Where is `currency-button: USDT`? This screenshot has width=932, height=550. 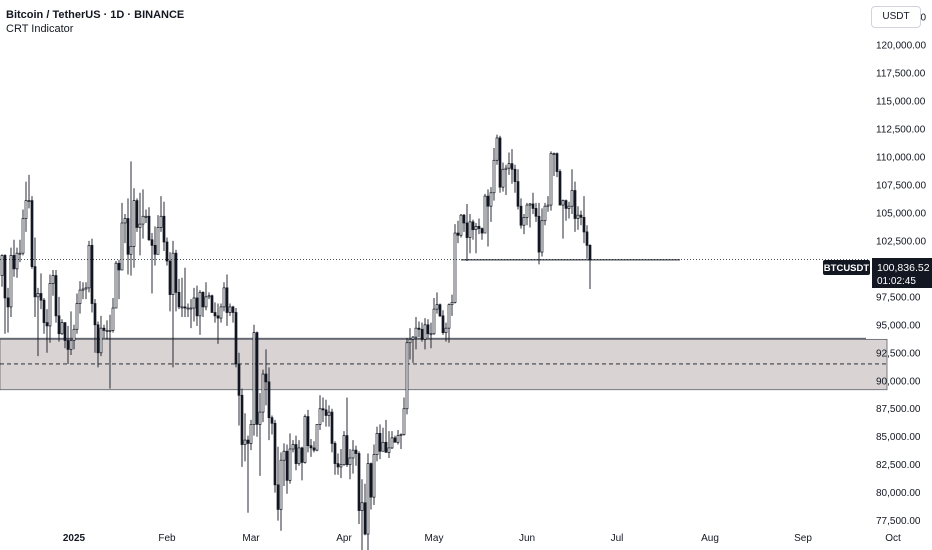
currency-button: USDT is located at coordinates (896, 17).